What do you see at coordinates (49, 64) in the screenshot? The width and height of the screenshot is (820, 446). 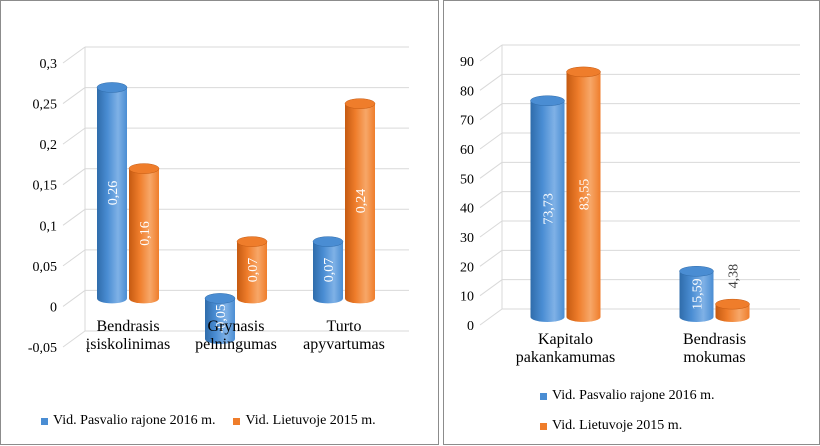 I see `y-tick-label: 0,3` at bounding box center [49, 64].